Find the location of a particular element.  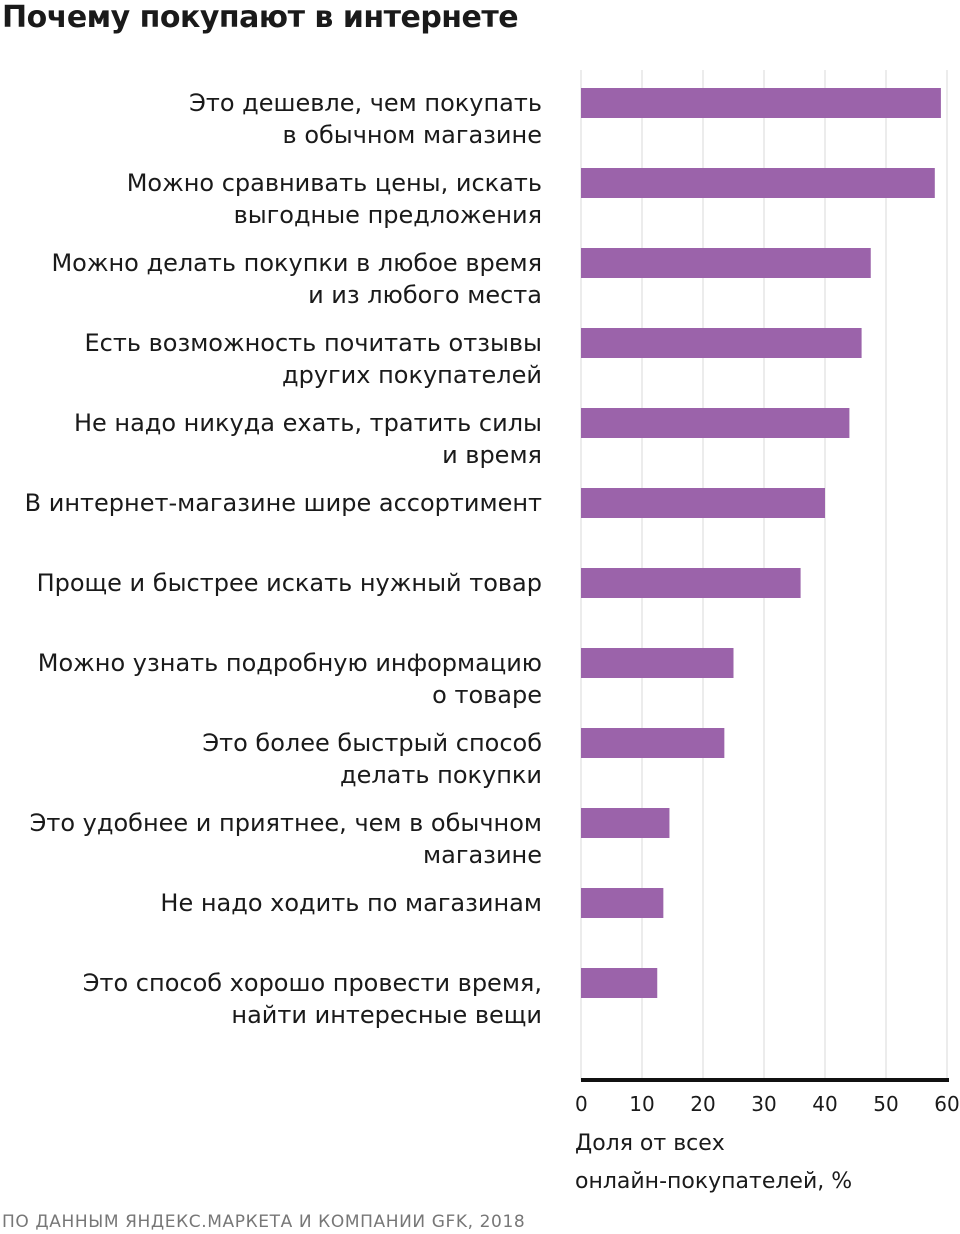

x-tick-label: 60 is located at coordinates (946, 1104).